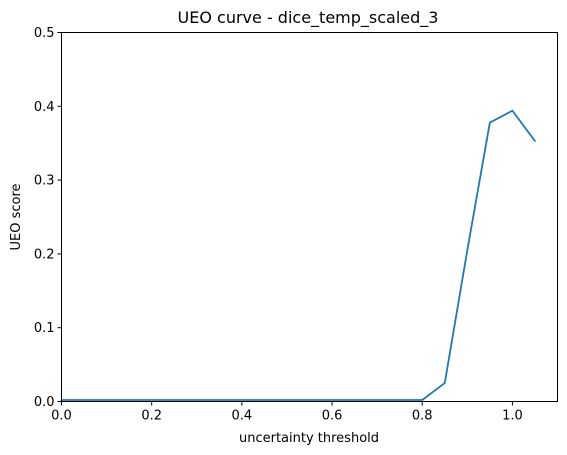 The image size is (567, 455). I want to click on y-tick-label: 0.2, so click(44, 254).